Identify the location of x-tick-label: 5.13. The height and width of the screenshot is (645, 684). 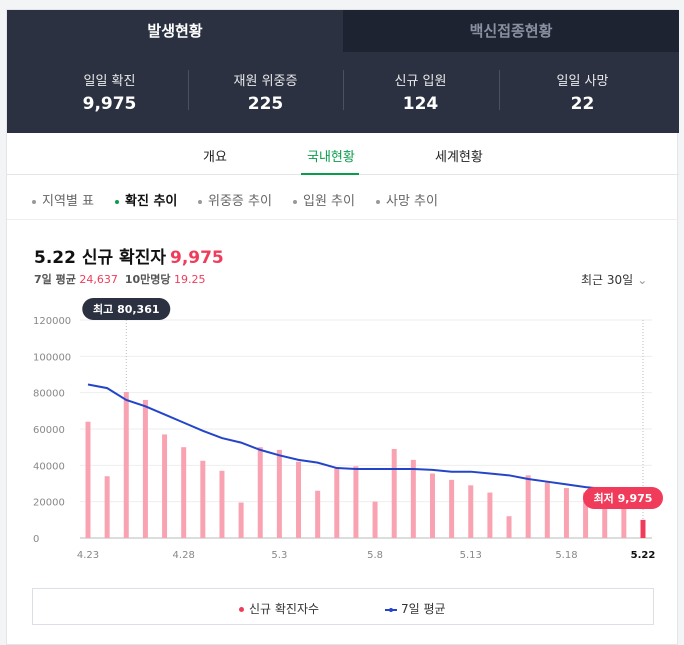
(471, 555).